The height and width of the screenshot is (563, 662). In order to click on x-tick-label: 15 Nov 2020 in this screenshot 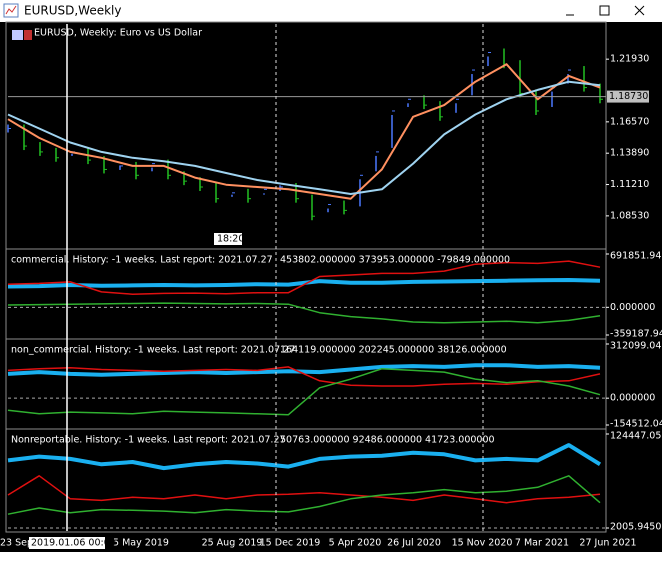, I will do `click(482, 543)`.